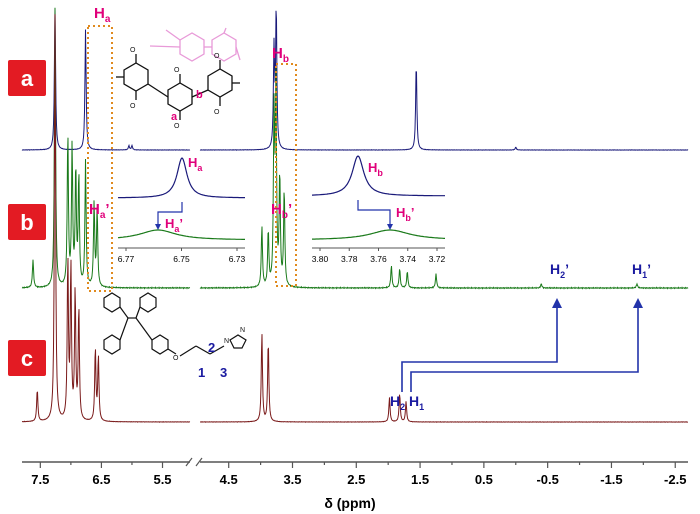  Describe the element at coordinates (178, 78) in the screenshot. I see `pillararene-structure-icon: O O O O O O a b` at that location.